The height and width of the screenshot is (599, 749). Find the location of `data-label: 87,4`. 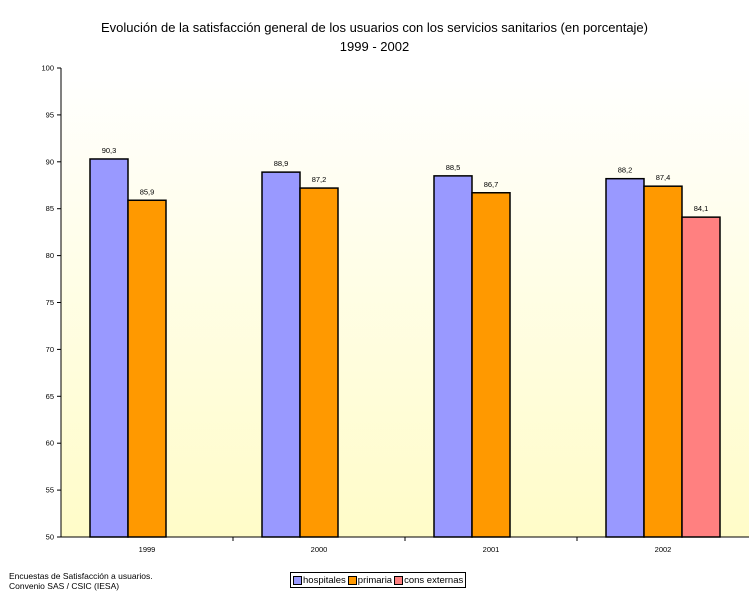

data-label: 87,4 is located at coordinates (663, 177).